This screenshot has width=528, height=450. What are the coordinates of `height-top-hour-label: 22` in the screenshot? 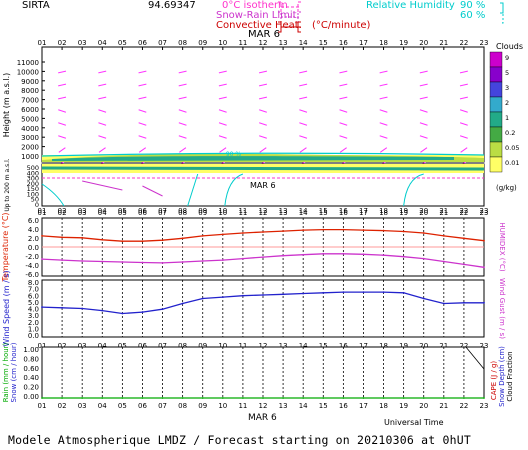 It's located at (463, 43).